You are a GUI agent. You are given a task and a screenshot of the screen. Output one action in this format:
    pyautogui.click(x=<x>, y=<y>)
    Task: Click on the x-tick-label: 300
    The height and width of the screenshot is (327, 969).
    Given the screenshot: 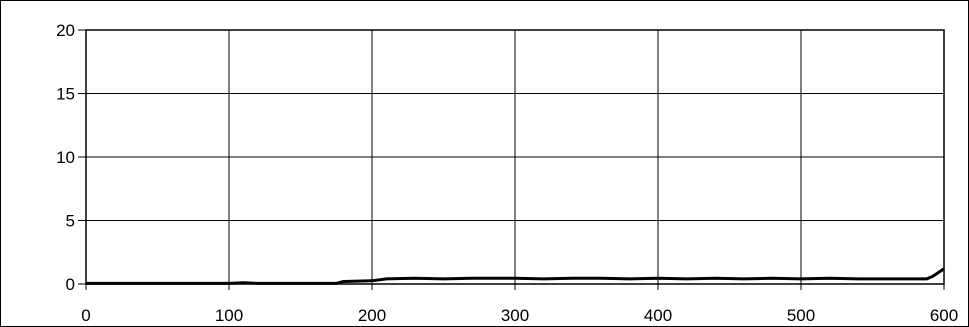 What is the action you would take?
    pyautogui.click(x=515, y=315)
    